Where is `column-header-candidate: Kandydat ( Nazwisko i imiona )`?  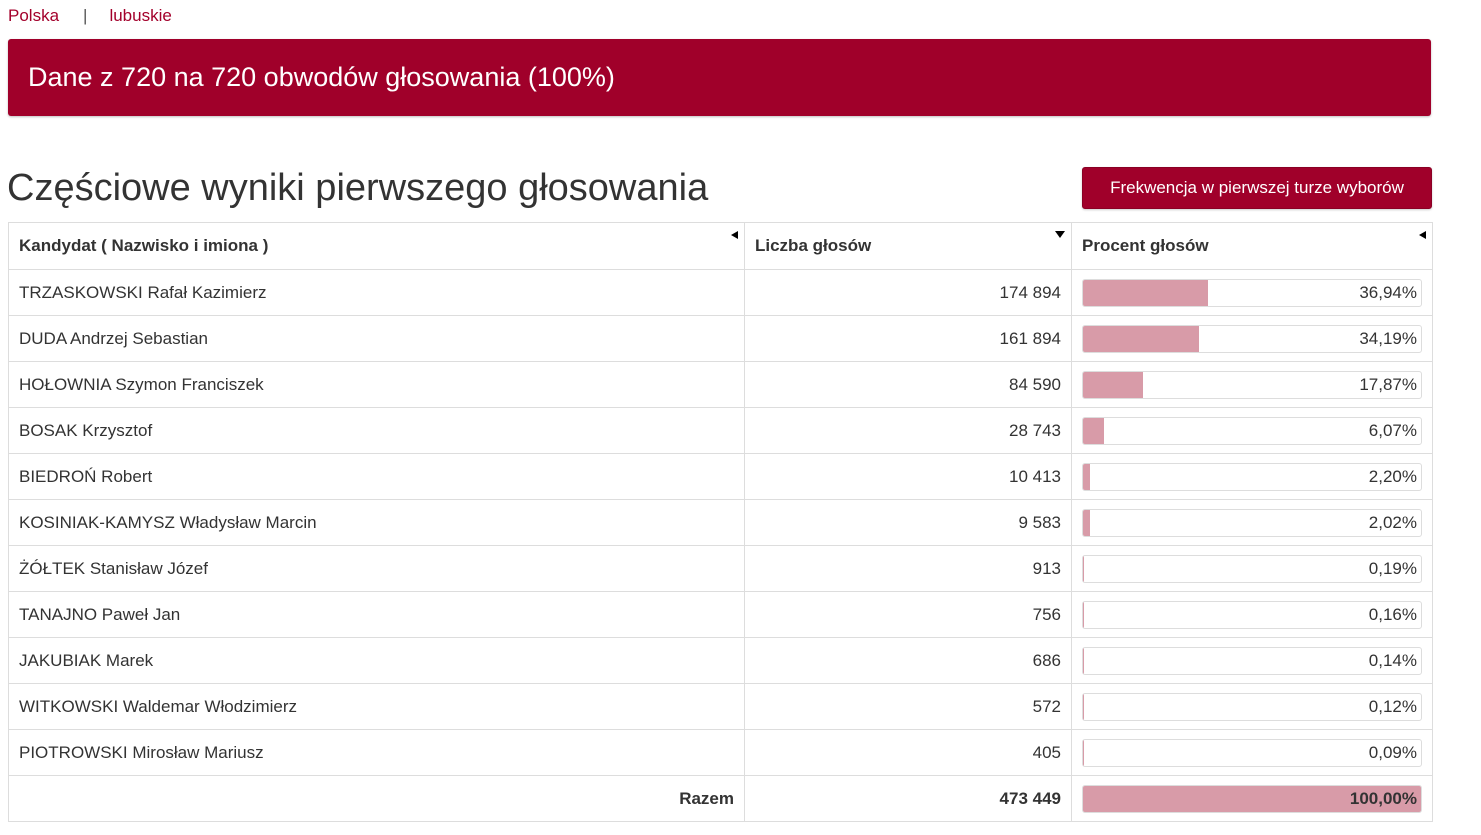 column-header-candidate: Kandydat ( Nazwisko i imiona ) is located at coordinates (376, 246).